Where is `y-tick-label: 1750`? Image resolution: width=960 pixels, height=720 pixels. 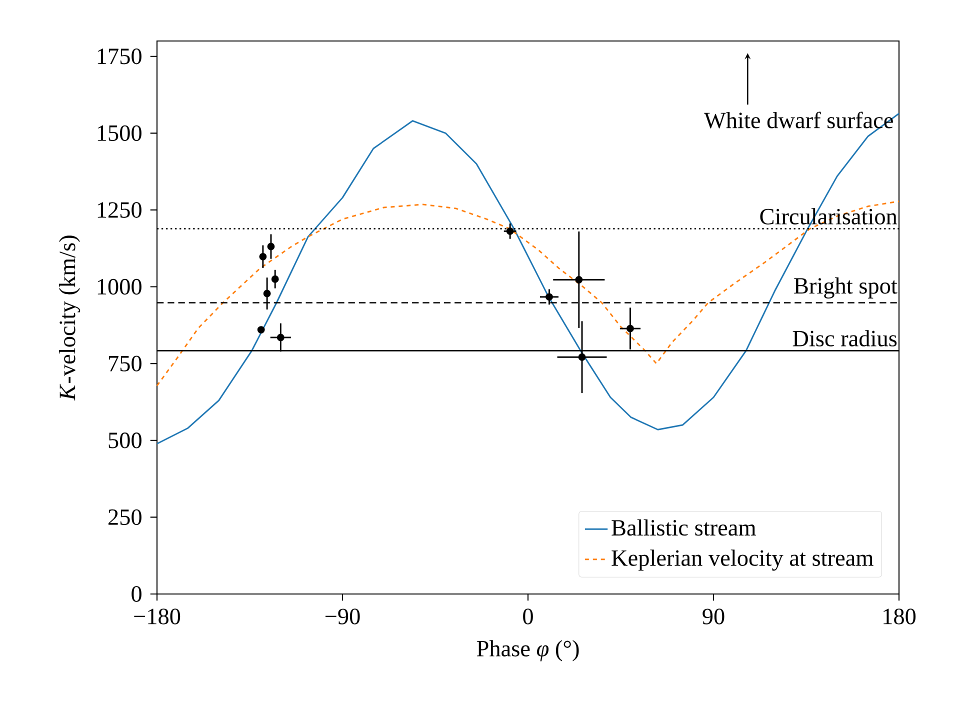 y-tick-label: 1750 is located at coordinates (120, 56).